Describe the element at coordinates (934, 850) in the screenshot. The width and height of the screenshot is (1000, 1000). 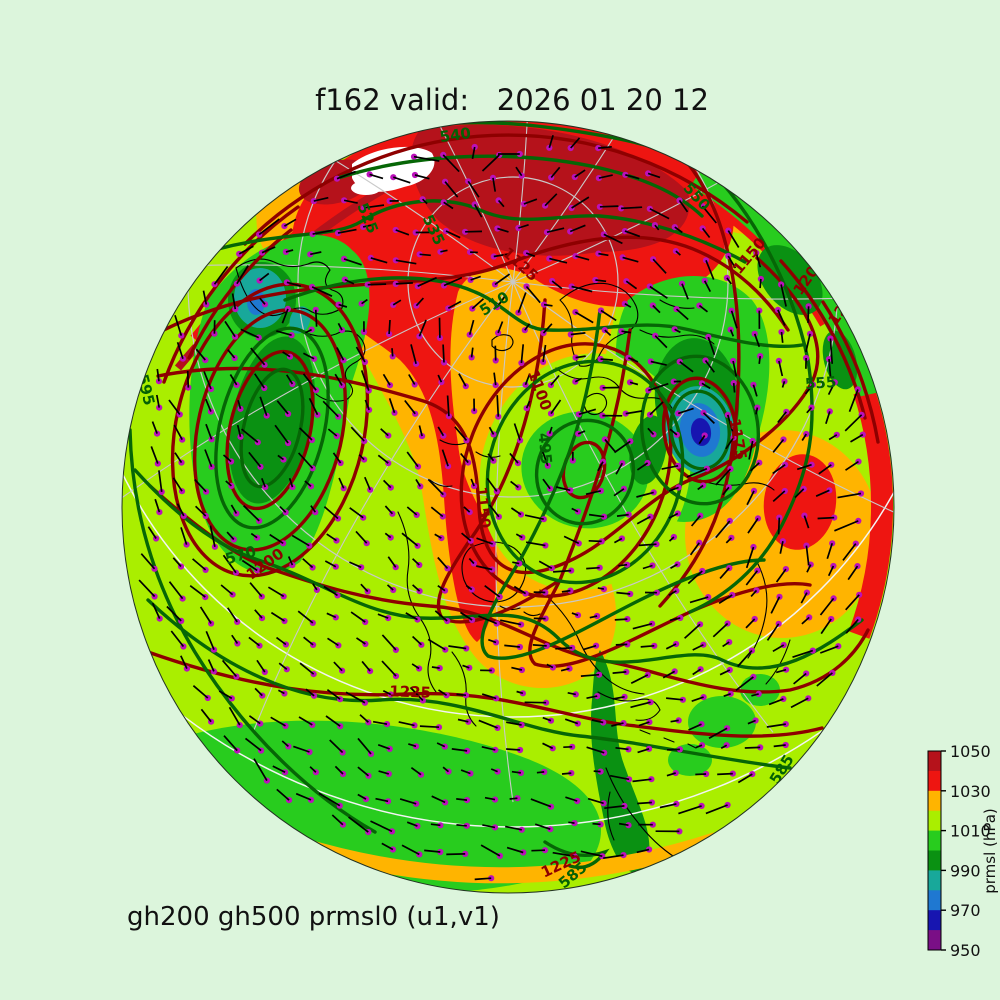
I see `colorbar-frame` at that location.